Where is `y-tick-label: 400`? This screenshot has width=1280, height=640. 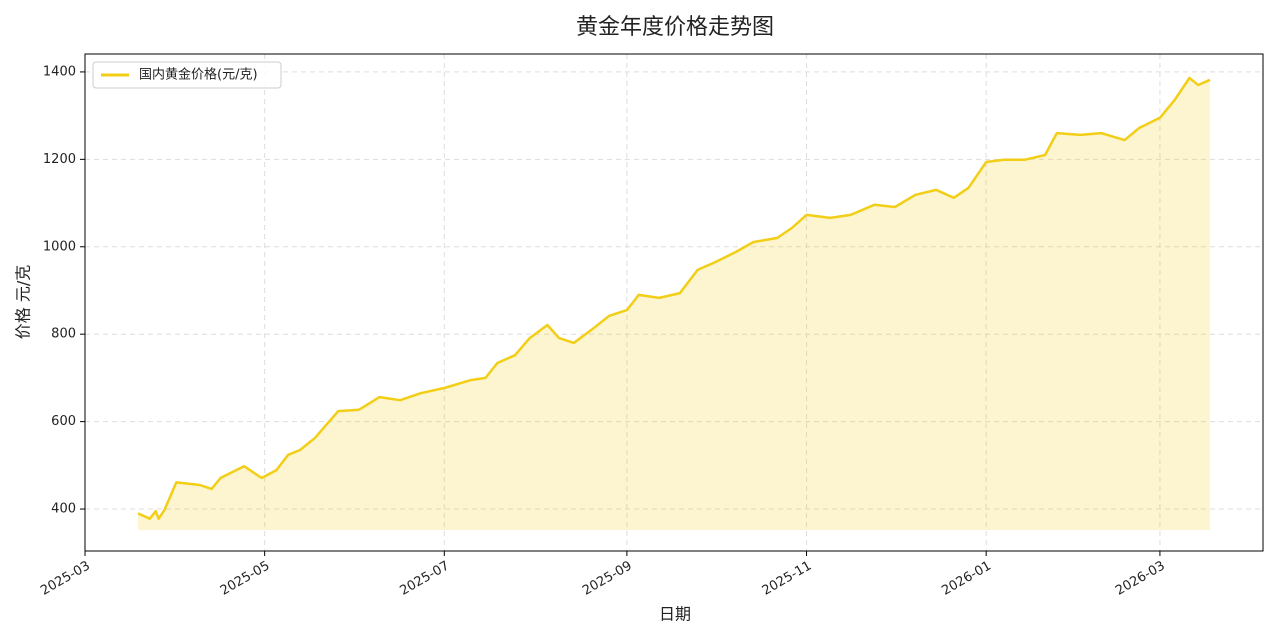 y-tick-label: 400 is located at coordinates (63, 509).